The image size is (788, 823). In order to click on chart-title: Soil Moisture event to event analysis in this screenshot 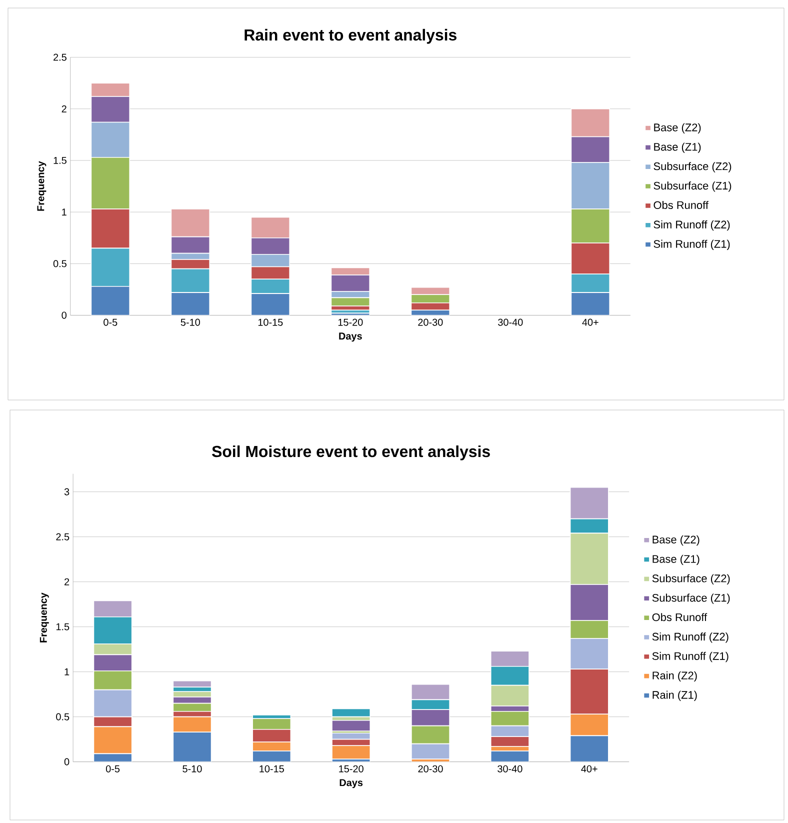, I will do `click(351, 452)`.